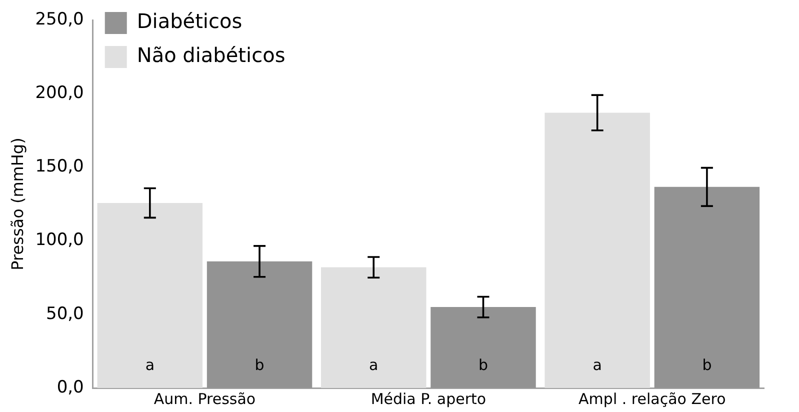 Image resolution: width=799 pixels, height=412 pixels. Describe the element at coordinates (70, 387) in the screenshot. I see `y-tick-label: 0,0` at that location.